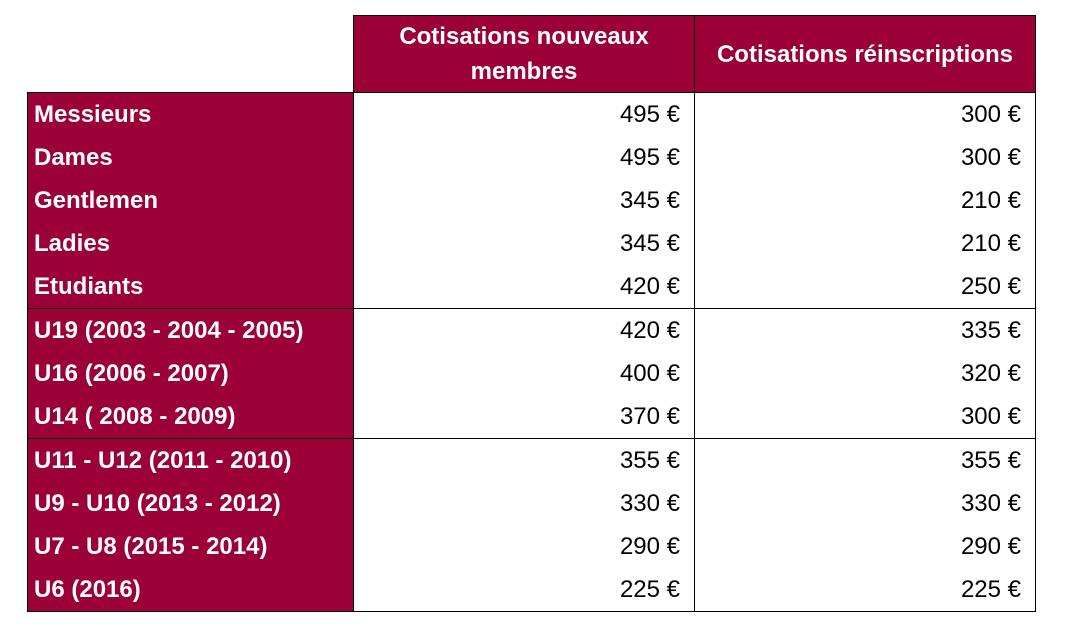 The width and height of the screenshot is (1066, 631). I want to click on renewal-fee: 320 €, so click(865, 373).